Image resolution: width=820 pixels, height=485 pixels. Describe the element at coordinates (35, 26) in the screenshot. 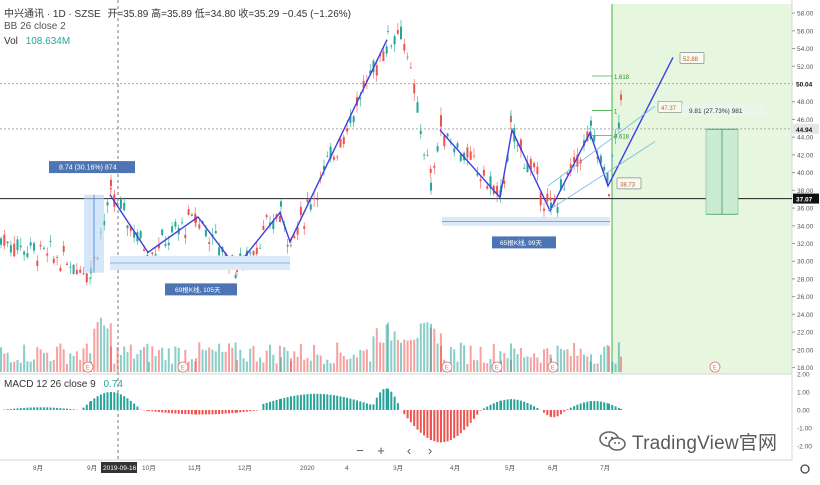

I see `bb-legend: BB 26 close 2` at that location.